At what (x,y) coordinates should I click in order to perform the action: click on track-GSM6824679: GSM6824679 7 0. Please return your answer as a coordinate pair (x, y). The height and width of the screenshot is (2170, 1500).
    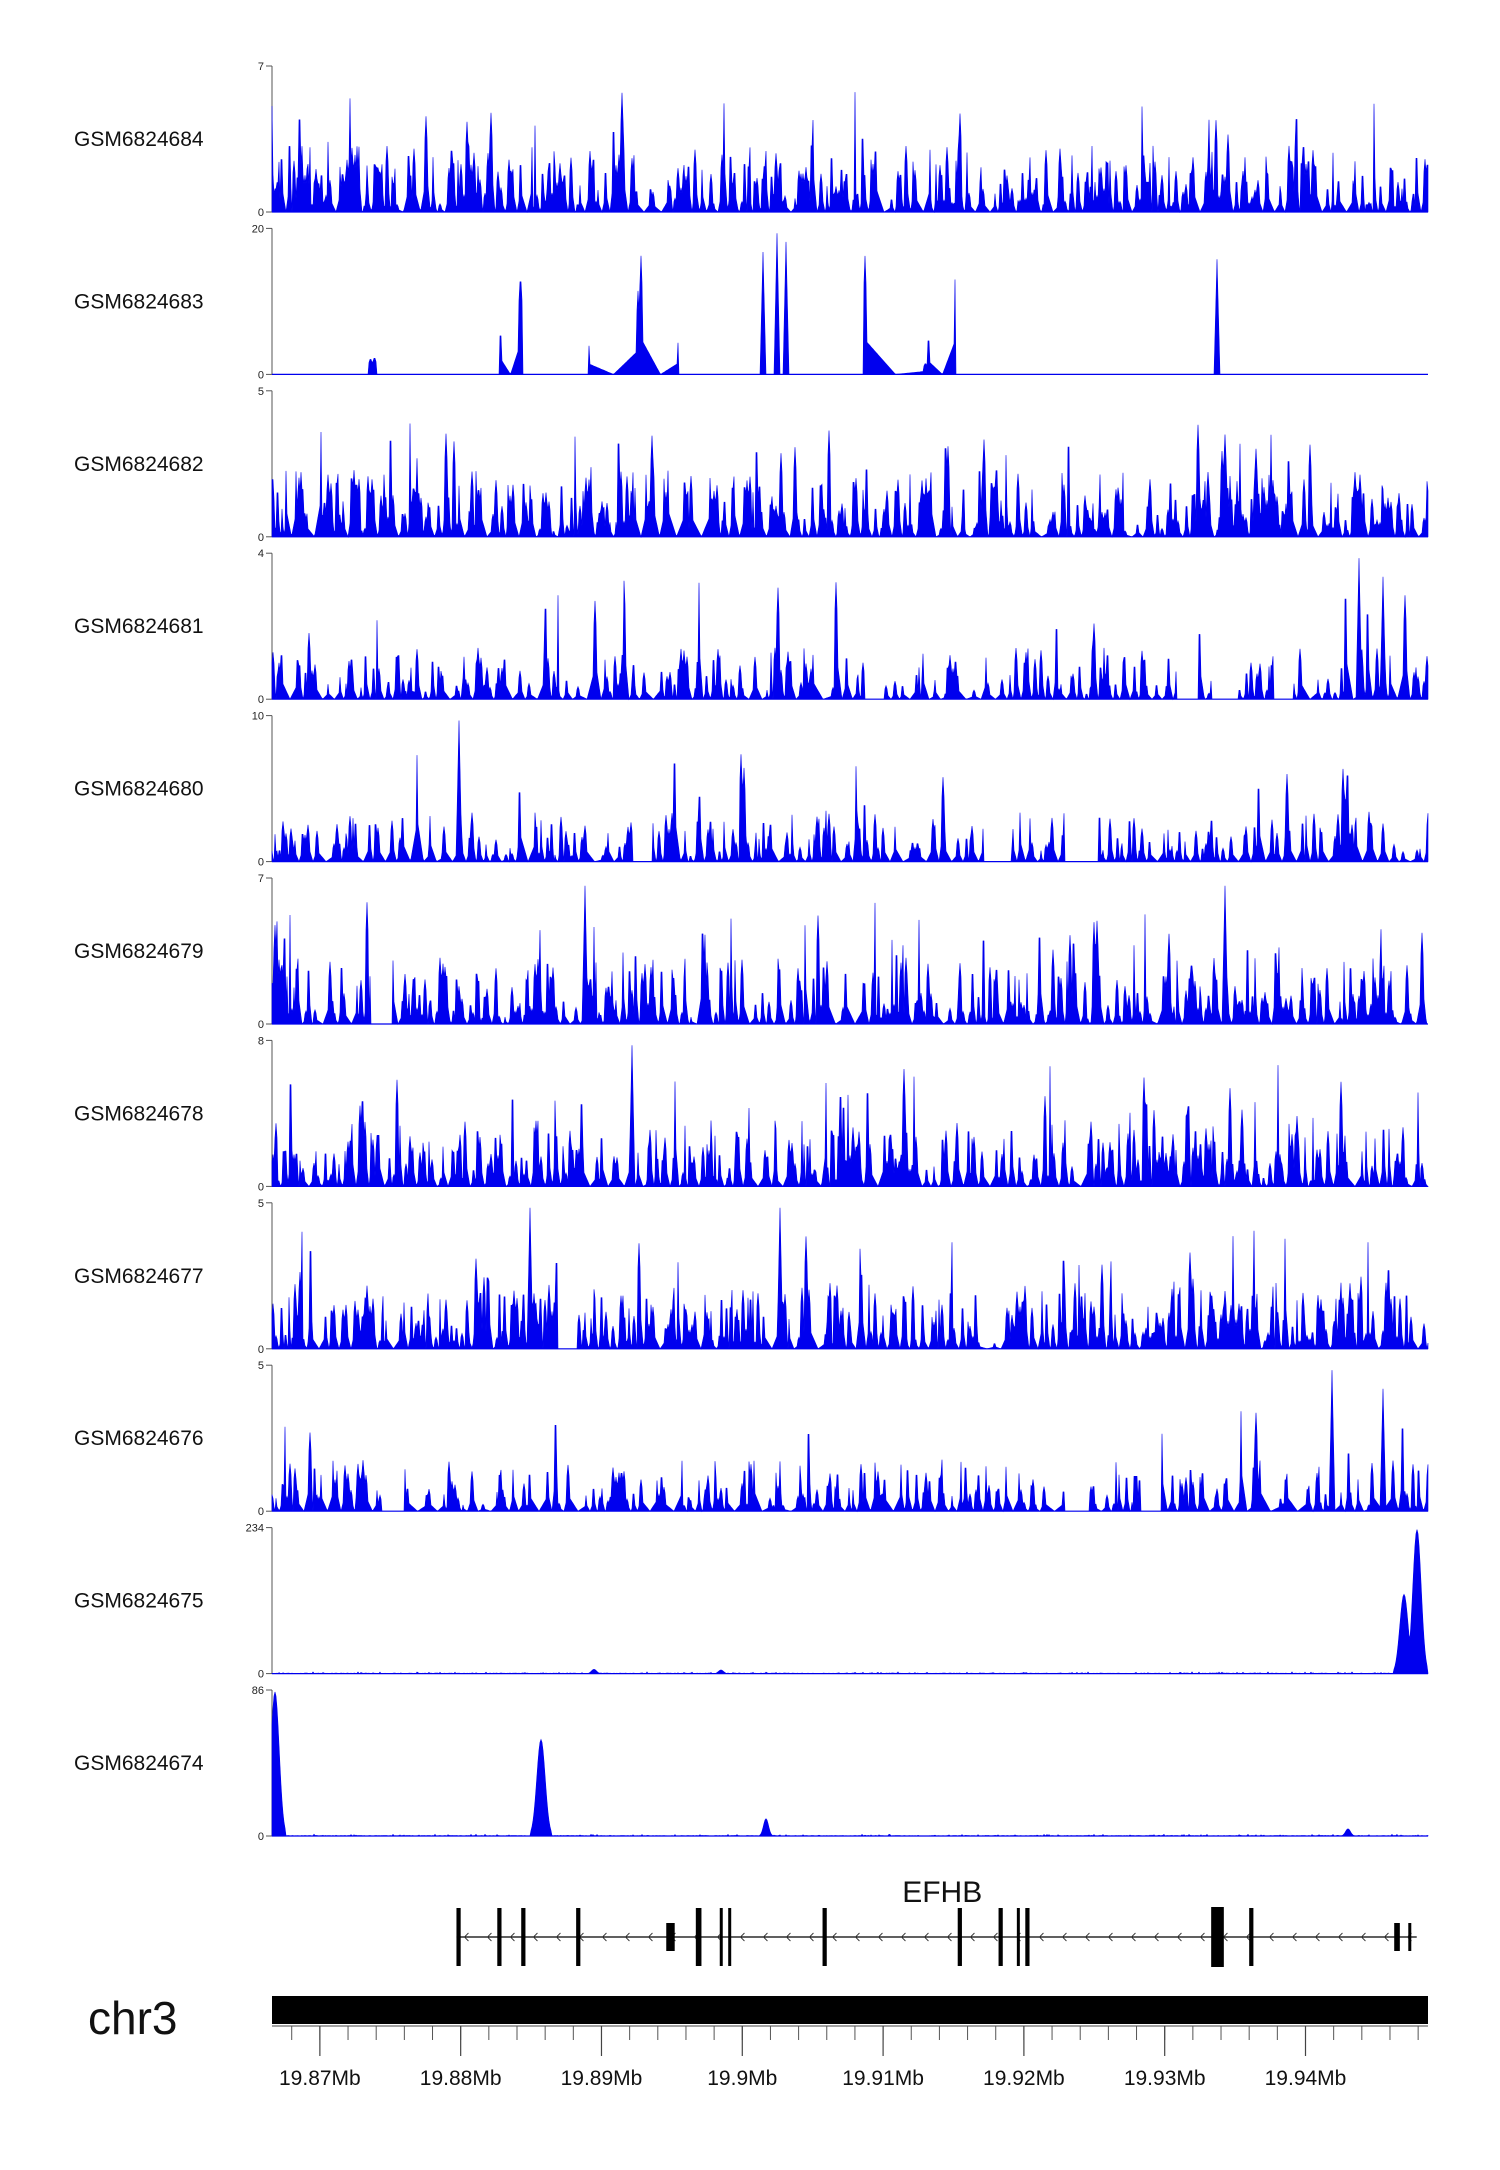
    Looking at the image, I should click on (751, 952).